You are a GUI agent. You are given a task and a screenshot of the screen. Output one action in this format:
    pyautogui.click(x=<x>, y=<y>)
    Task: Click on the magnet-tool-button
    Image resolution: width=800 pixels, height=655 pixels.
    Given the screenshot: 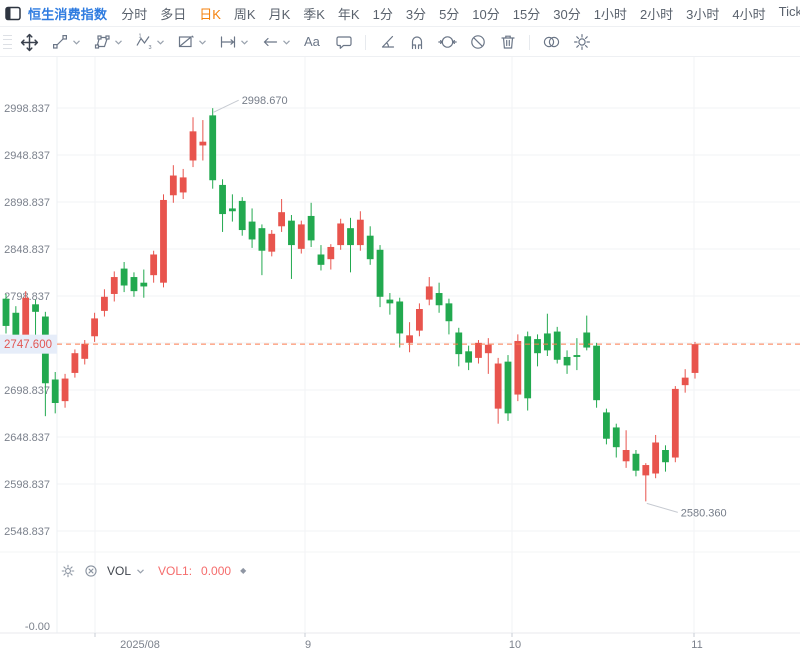 What is the action you would take?
    pyautogui.click(x=417, y=42)
    